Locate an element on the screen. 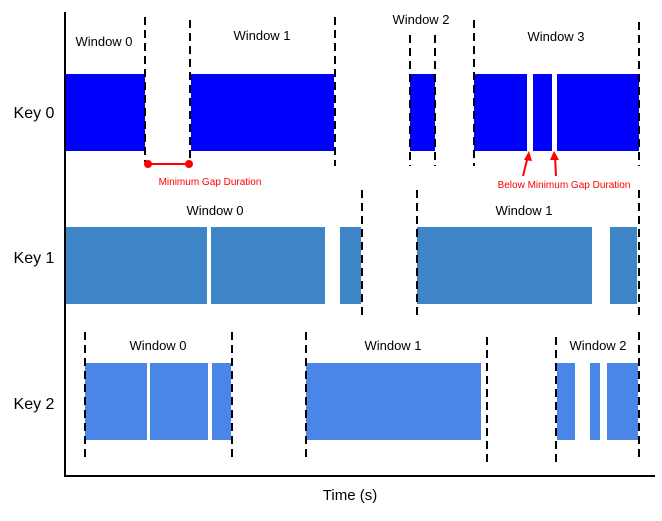 This screenshot has height=521, width=662. row-label-key-1: Key 1 is located at coordinates (34, 258).